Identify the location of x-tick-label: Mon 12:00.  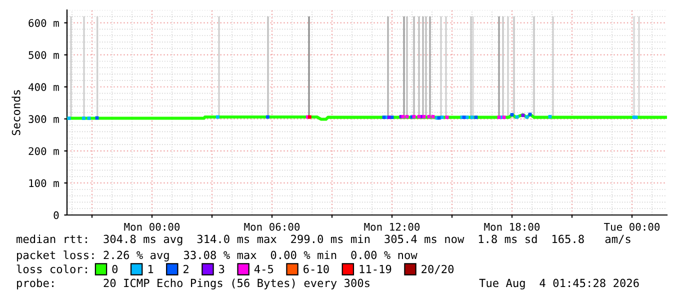
(392, 226).